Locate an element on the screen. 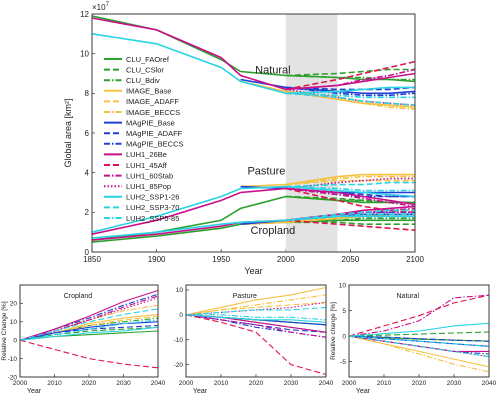  plot-frame is located at coordinates (89, 331).